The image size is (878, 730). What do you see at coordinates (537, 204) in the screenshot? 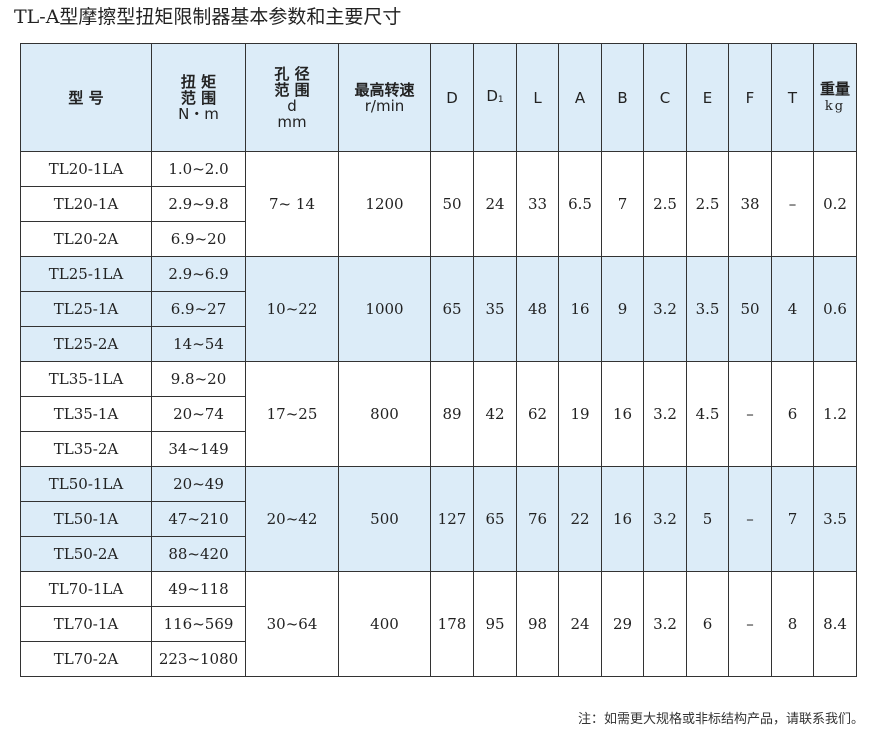
I see `L-cell: 33` at bounding box center [537, 204].